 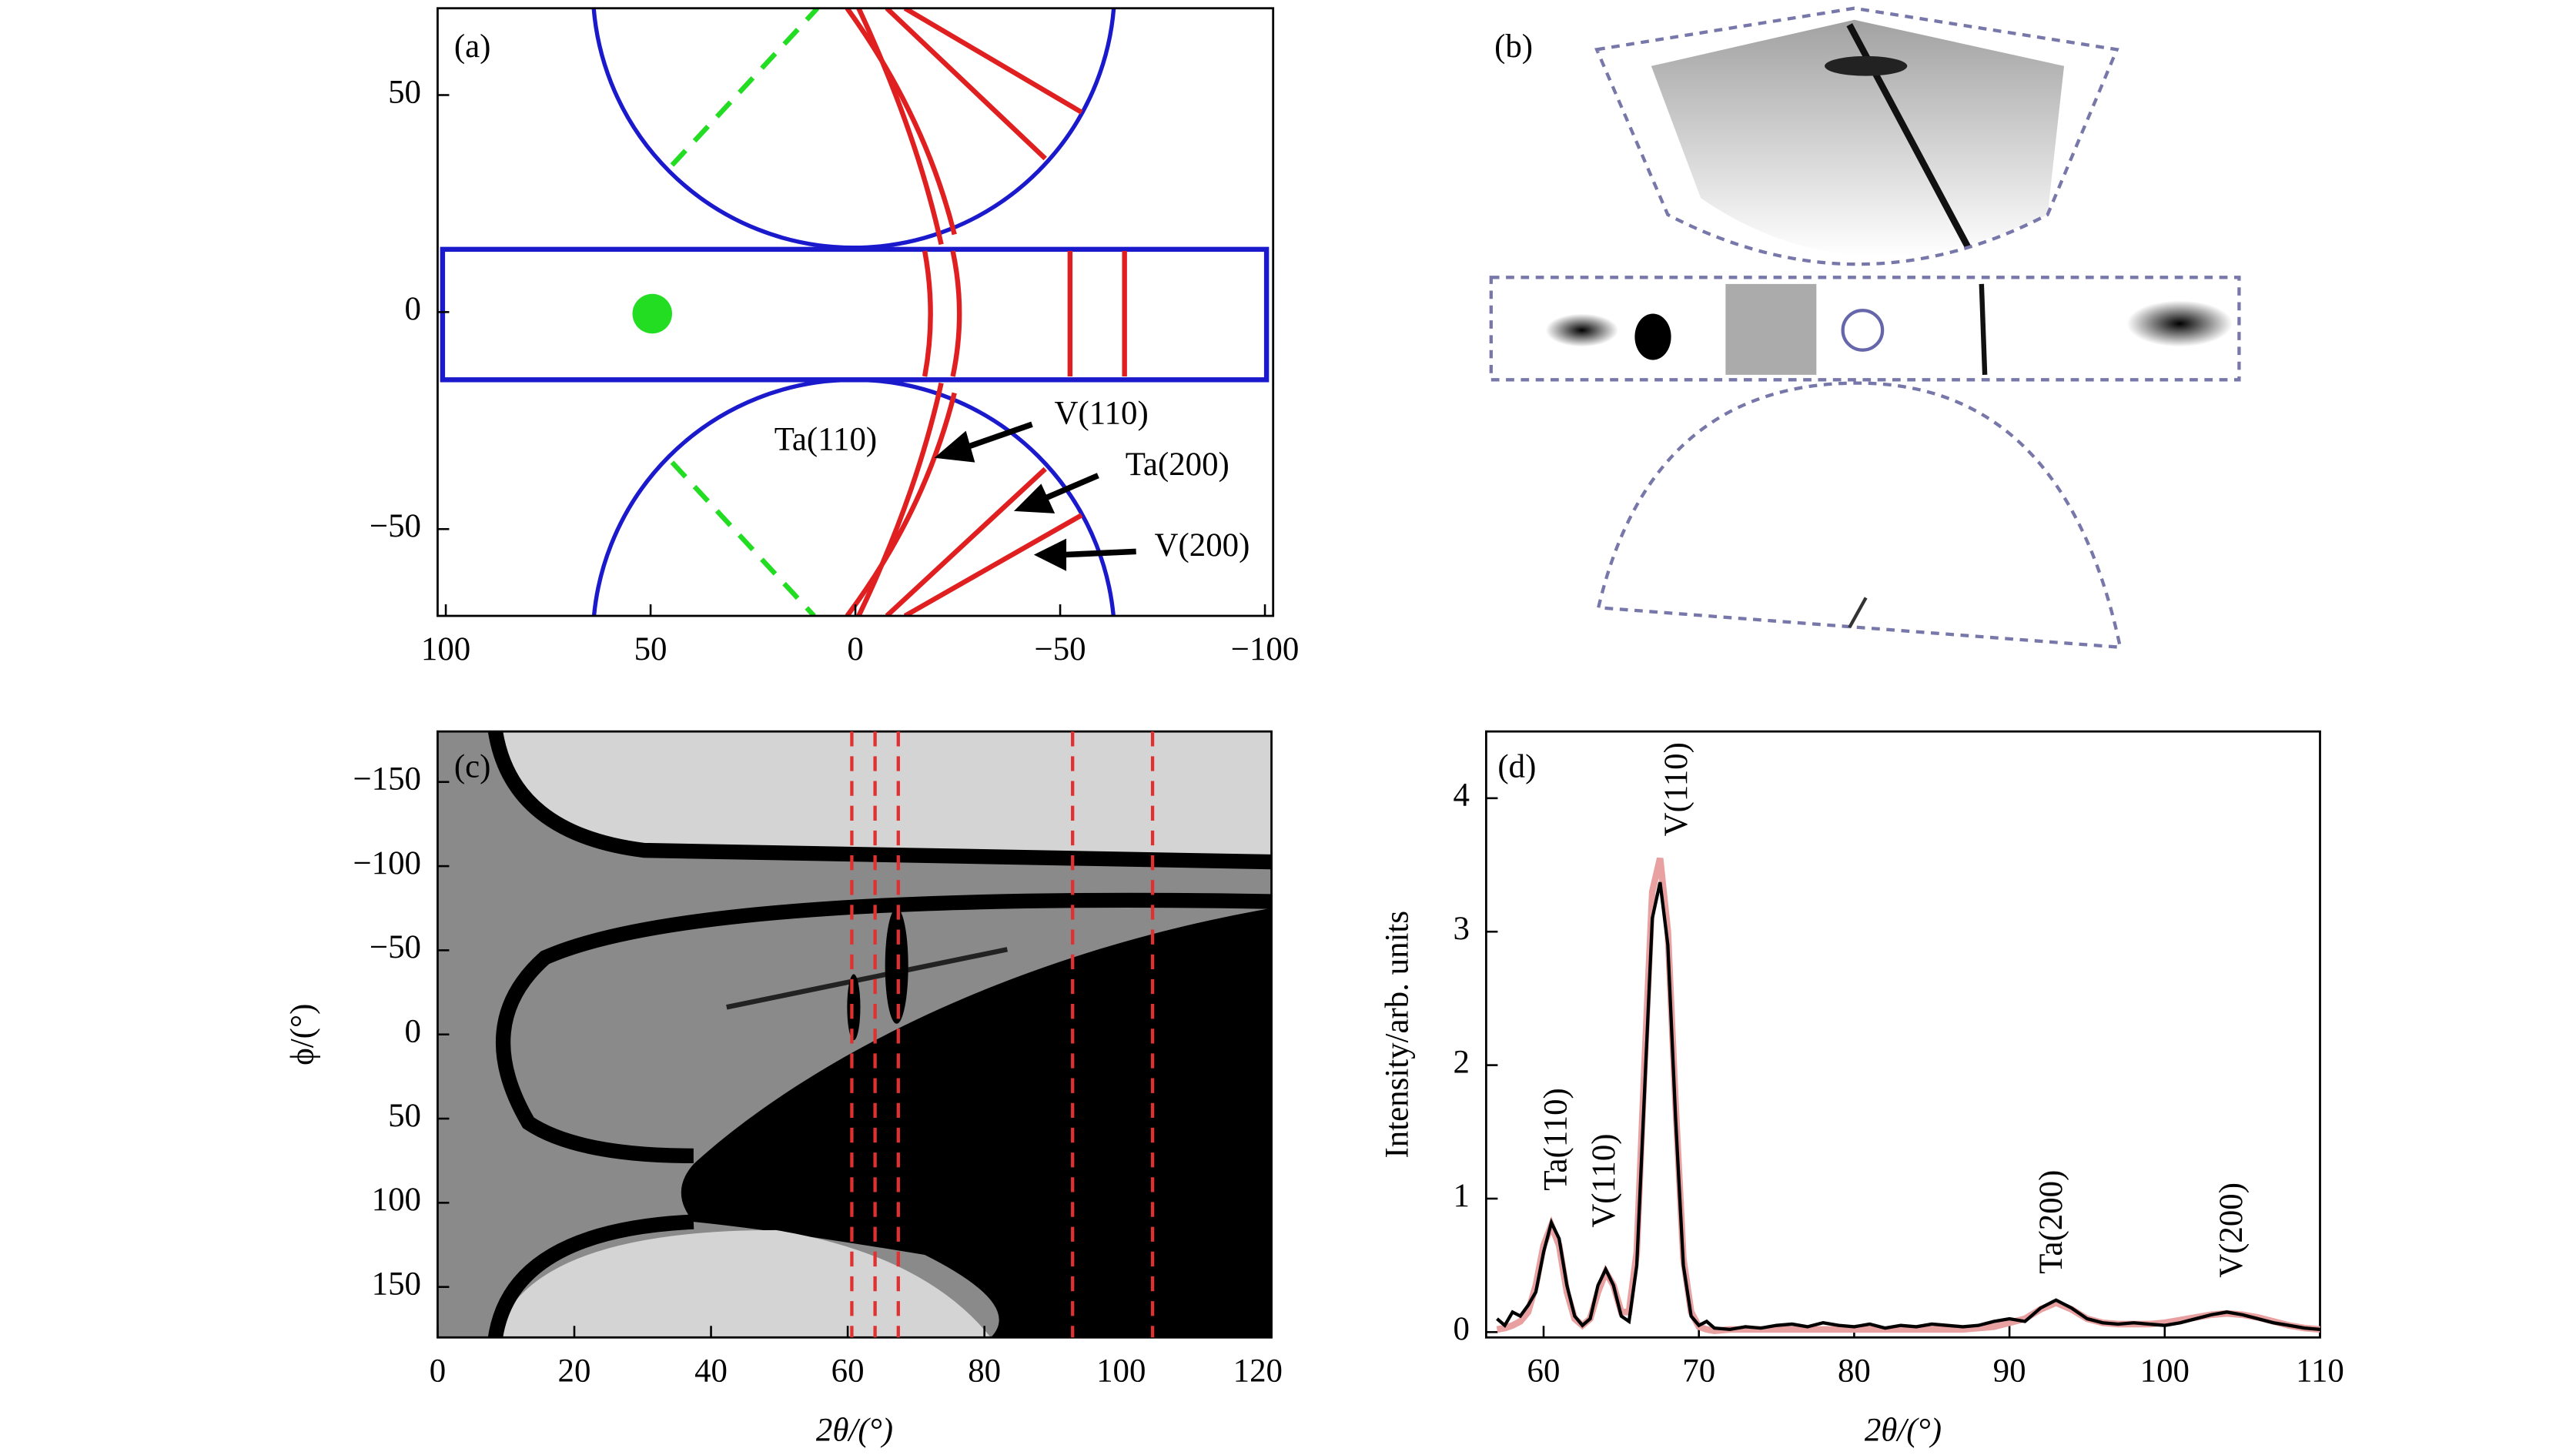 What do you see at coordinates (1461, 1196) in the screenshot?
I see `y-tick-label: 1` at bounding box center [1461, 1196].